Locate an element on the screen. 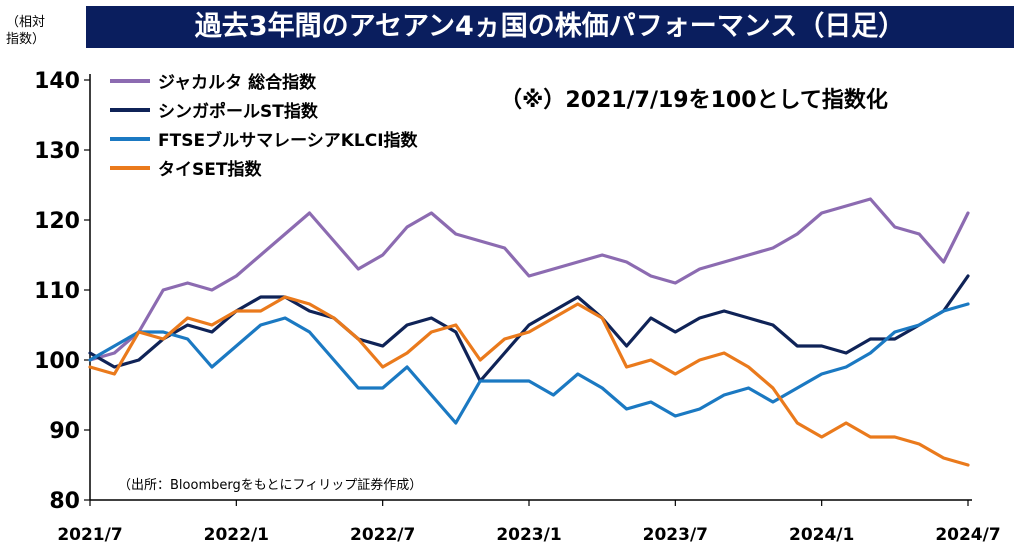 This screenshot has height=557, width=1024. legend-item-malaysia: FTSEブルサマレーシアKLCI指数 is located at coordinates (264, 138).